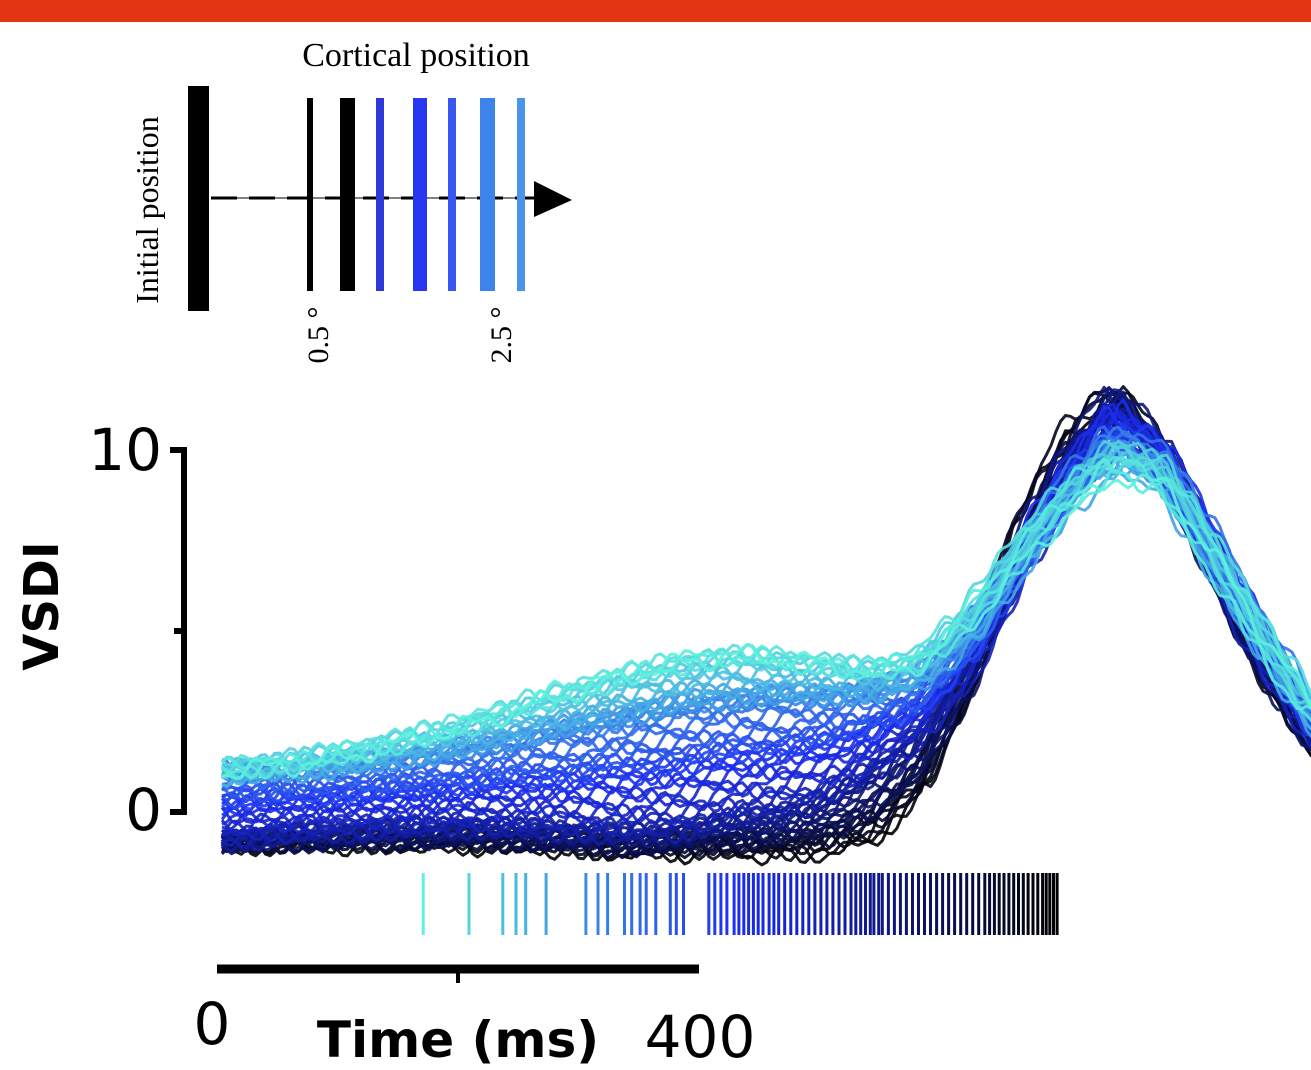  What do you see at coordinates (198, 198) in the screenshot?
I see `initial-position-bar` at bounding box center [198, 198].